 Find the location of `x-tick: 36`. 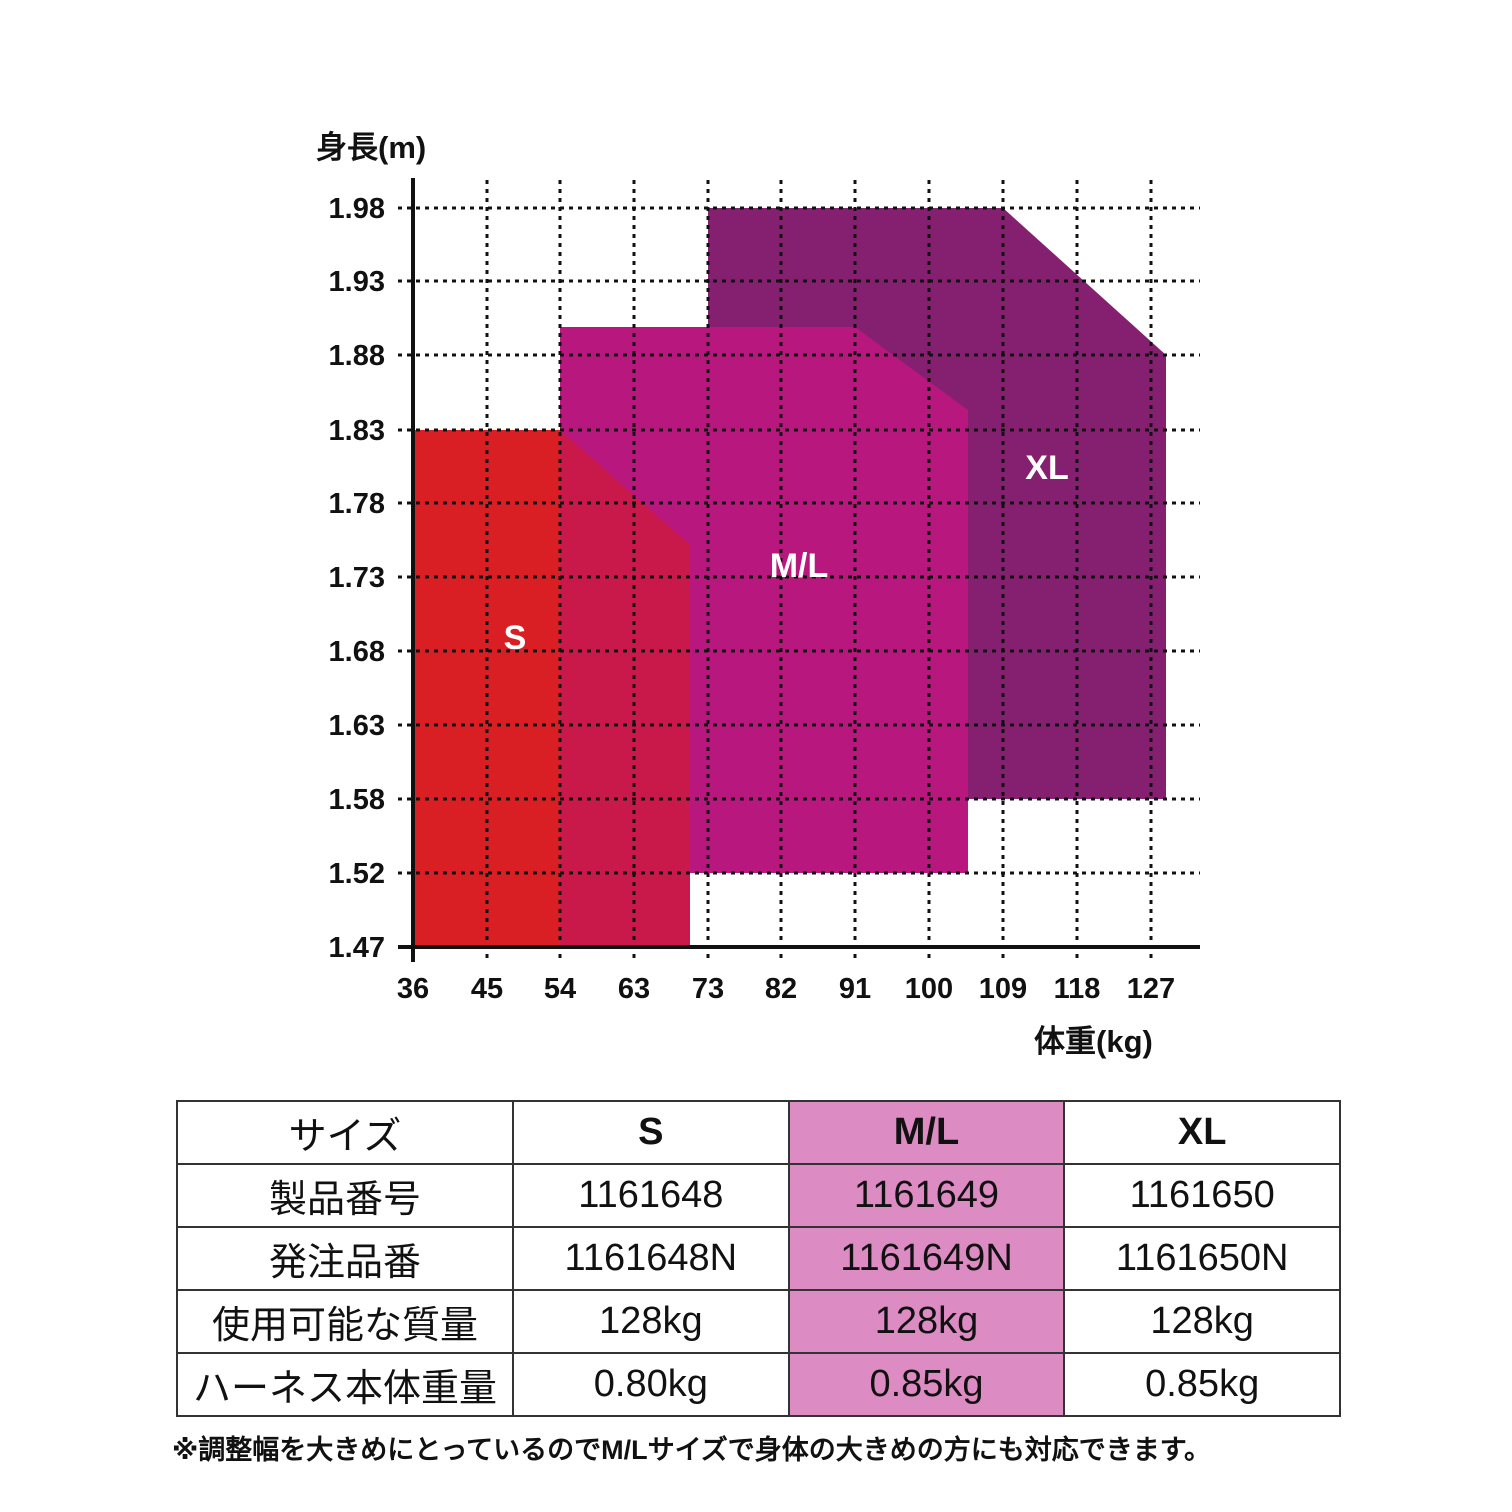

x-tick: 36 is located at coordinates (413, 989).